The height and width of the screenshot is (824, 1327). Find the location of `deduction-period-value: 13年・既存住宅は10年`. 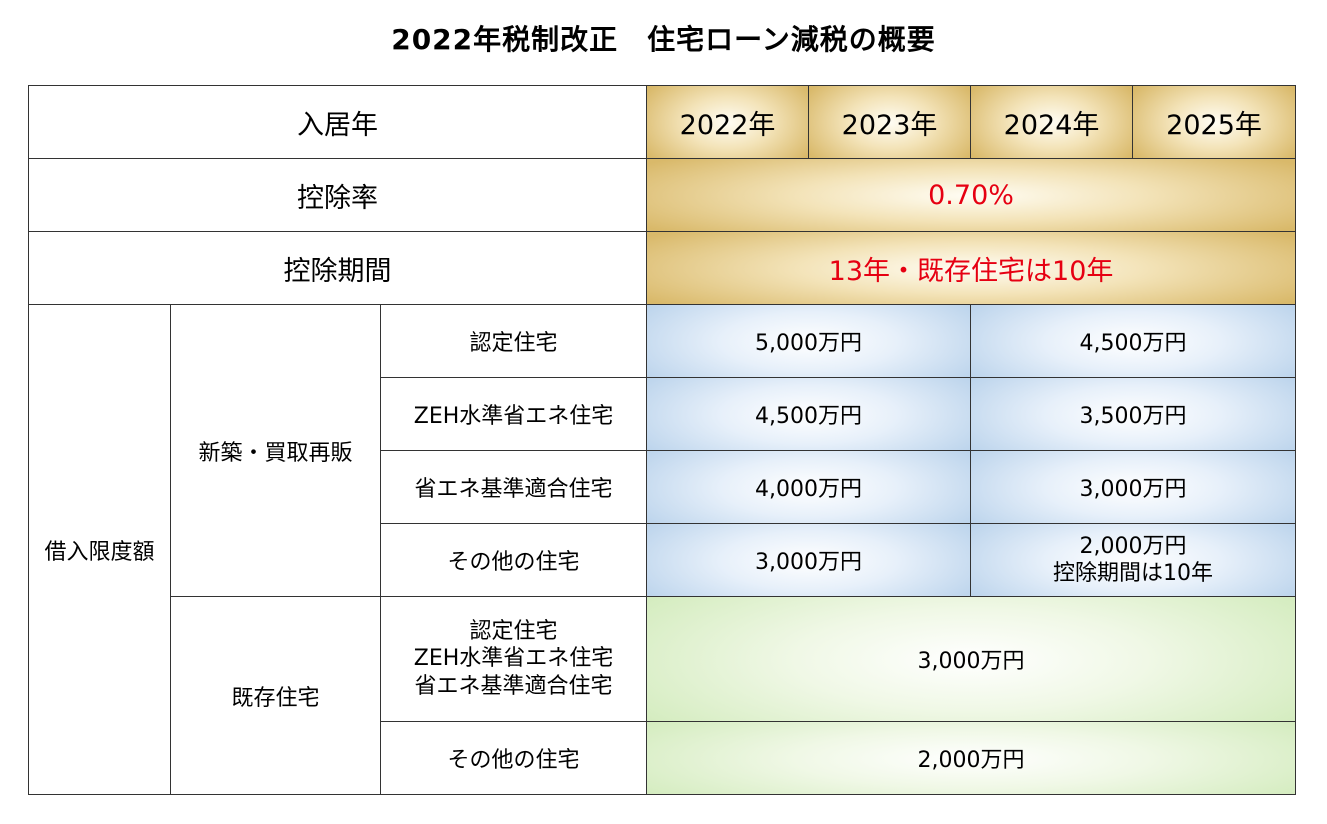

deduction-period-value: 13年・既存住宅は10年 is located at coordinates (971, 268).